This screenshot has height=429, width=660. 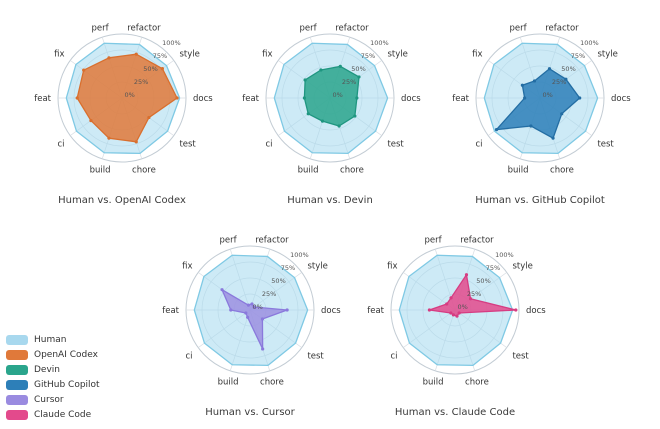 What do you see at coordinates (17, 414) in the screenshot?
I see `legend-swatch-claude-code` at bounding box center [17, 414].